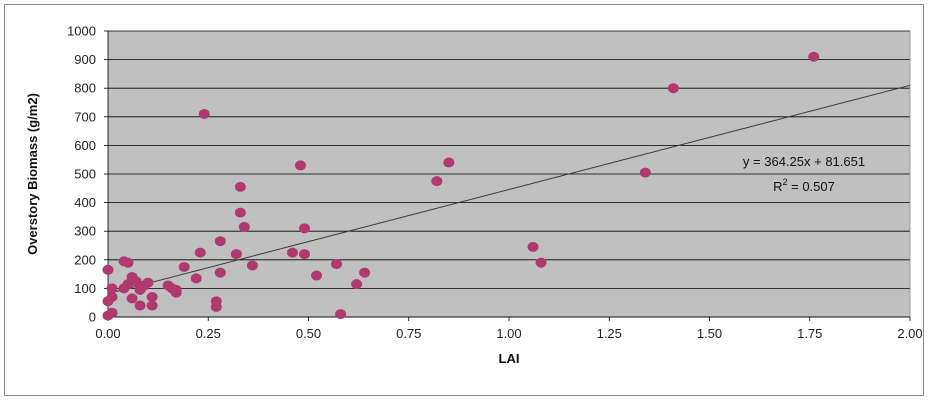  What do you see at coordinates (308, 333) in the screenshot?
I see `x-tick-label: 0.50` at bounding box center [308, 333].